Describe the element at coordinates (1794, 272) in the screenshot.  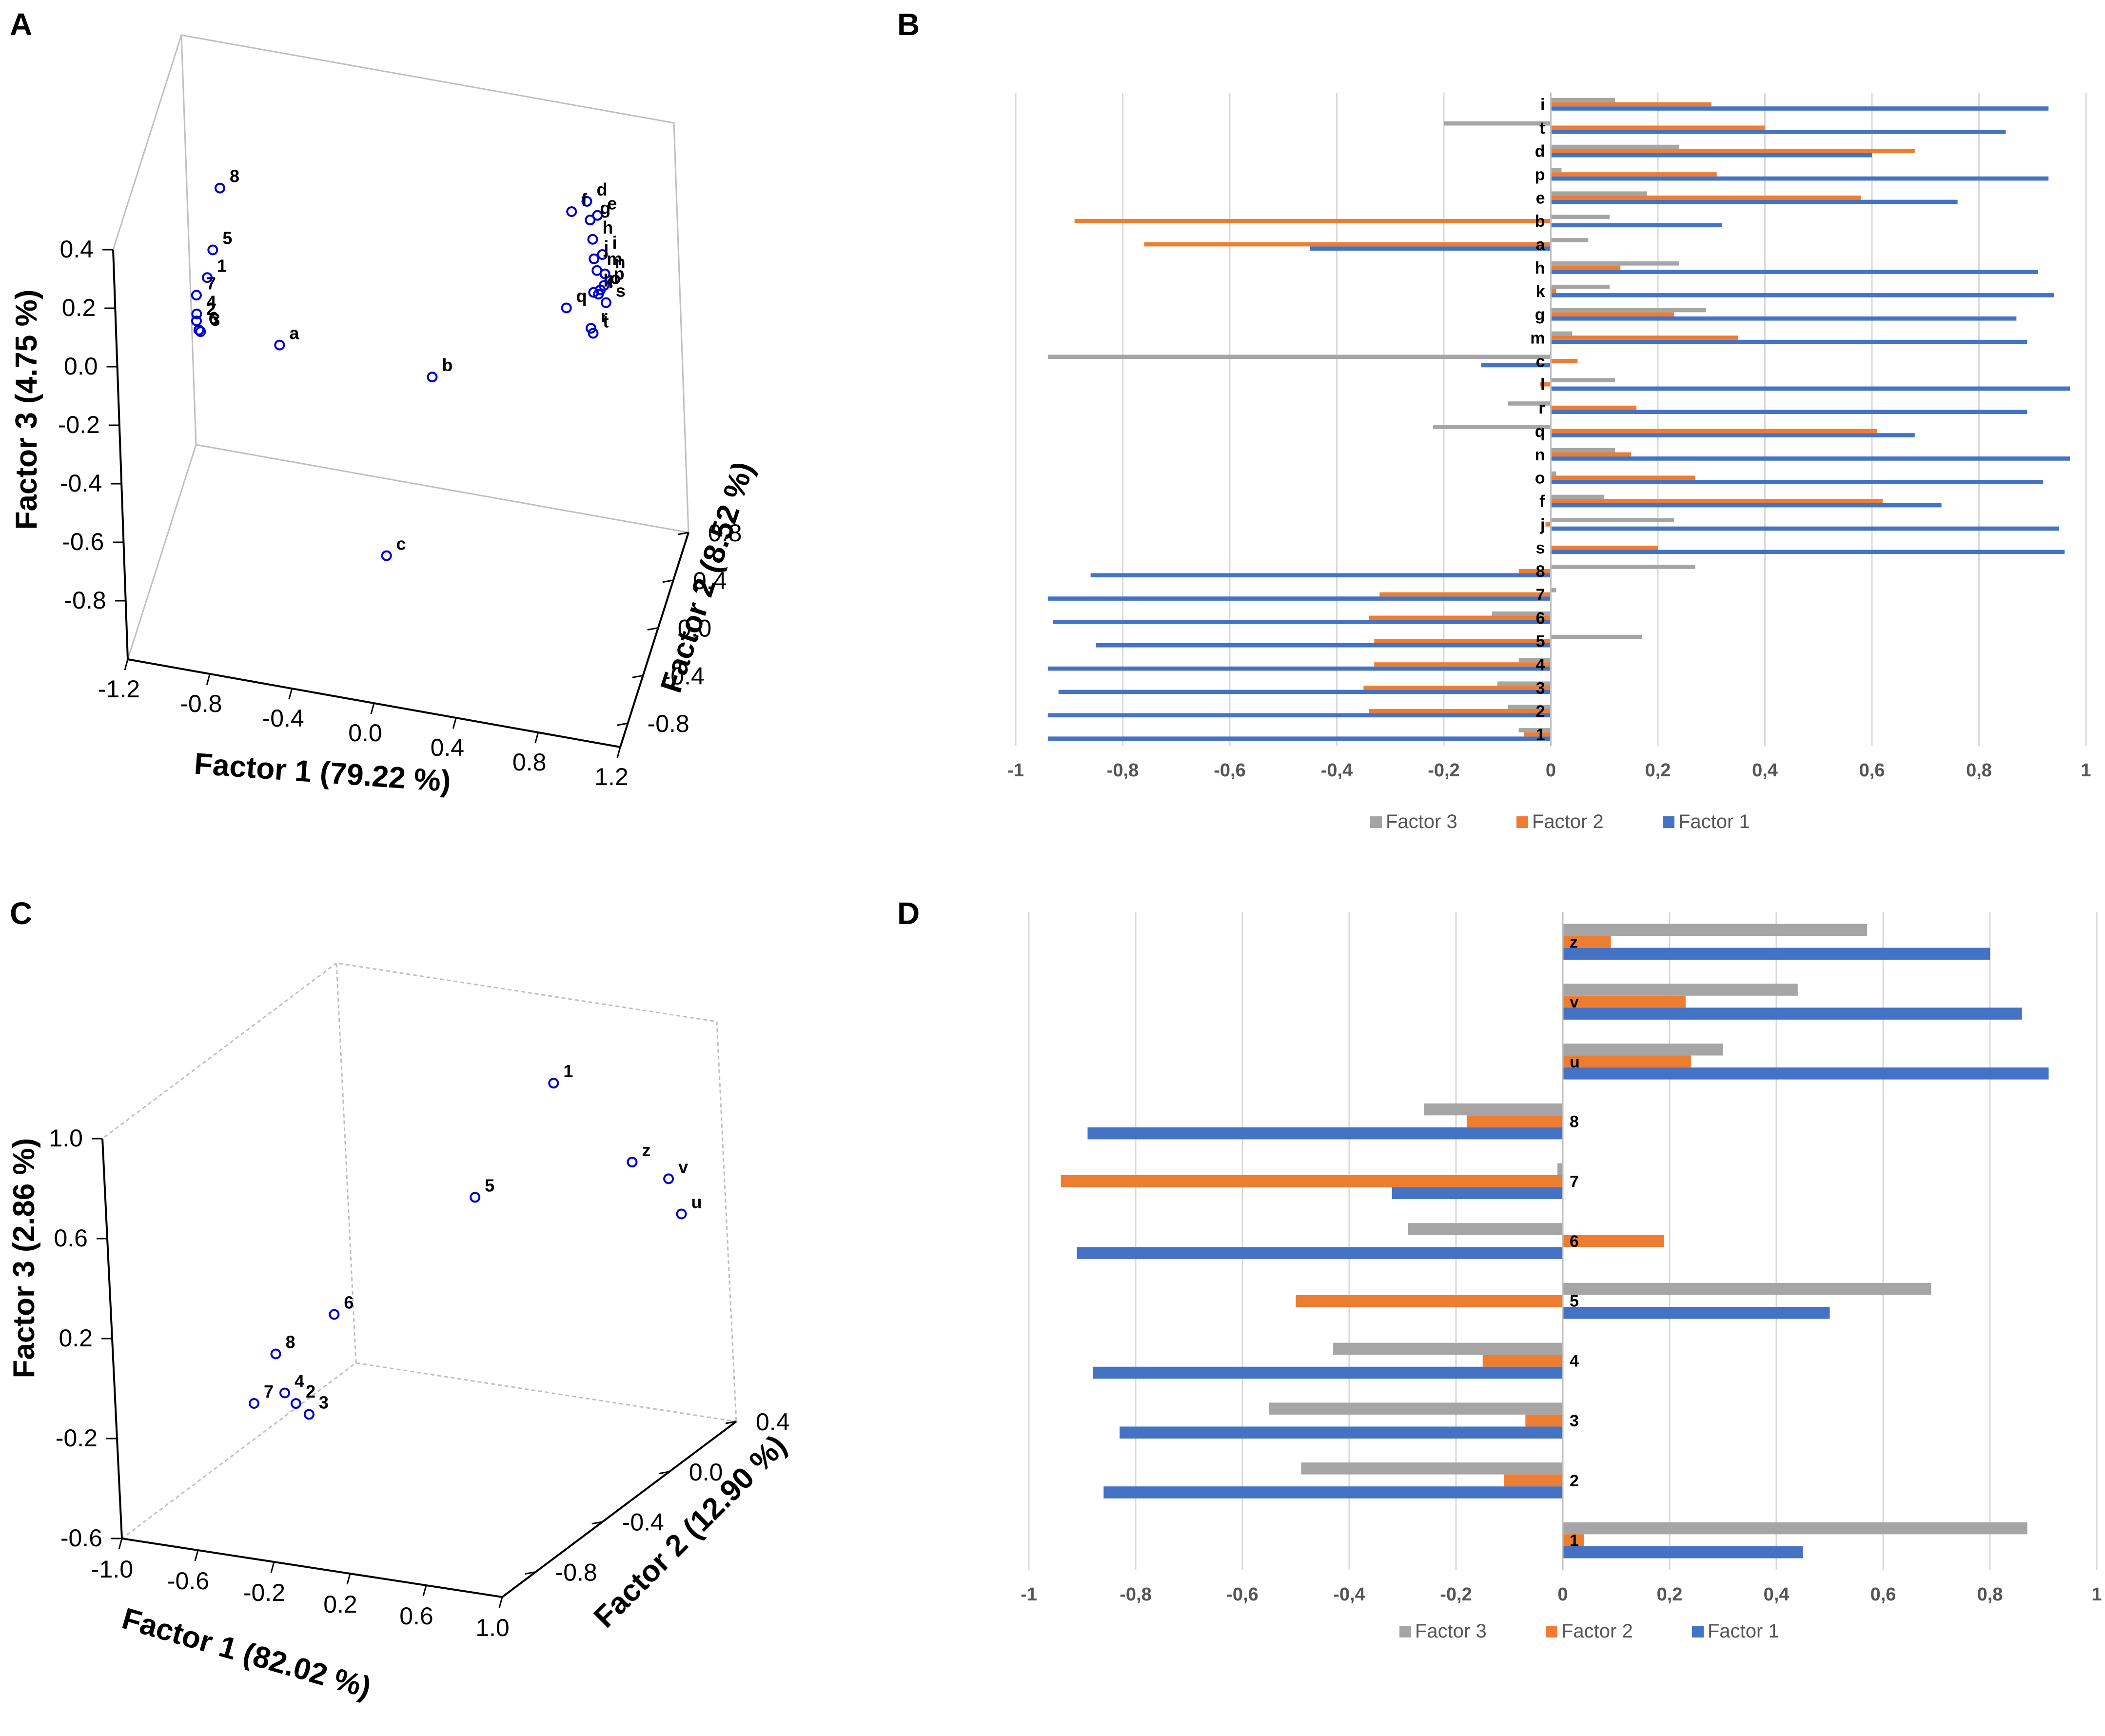
I see `b-bar-factor1-h` at that location.